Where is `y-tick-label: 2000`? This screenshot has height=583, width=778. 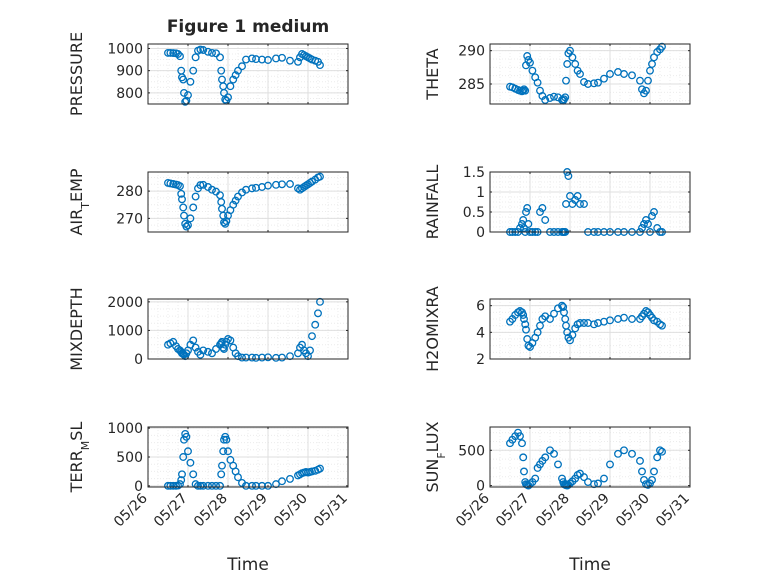
y-tick-label: 2000 is located at coordinates (125, 303).